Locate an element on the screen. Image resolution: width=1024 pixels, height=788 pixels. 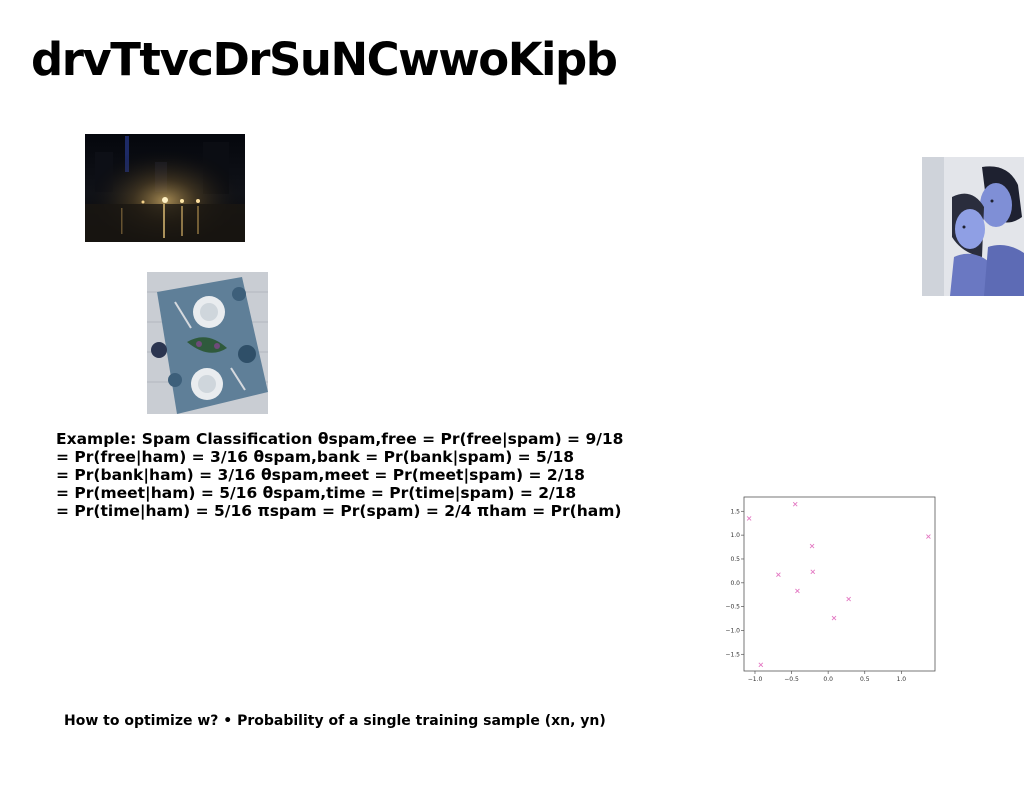
city-night-street-photo is located at coordinates (165, 188).